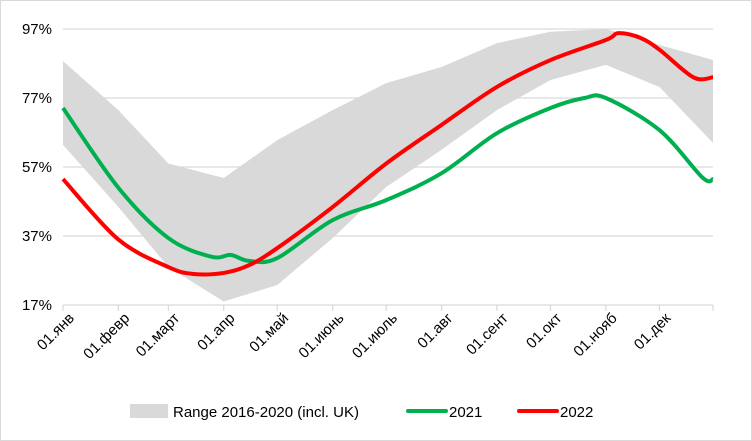  I want to click on x-tick-label: 01.июль, so click(375, 336).